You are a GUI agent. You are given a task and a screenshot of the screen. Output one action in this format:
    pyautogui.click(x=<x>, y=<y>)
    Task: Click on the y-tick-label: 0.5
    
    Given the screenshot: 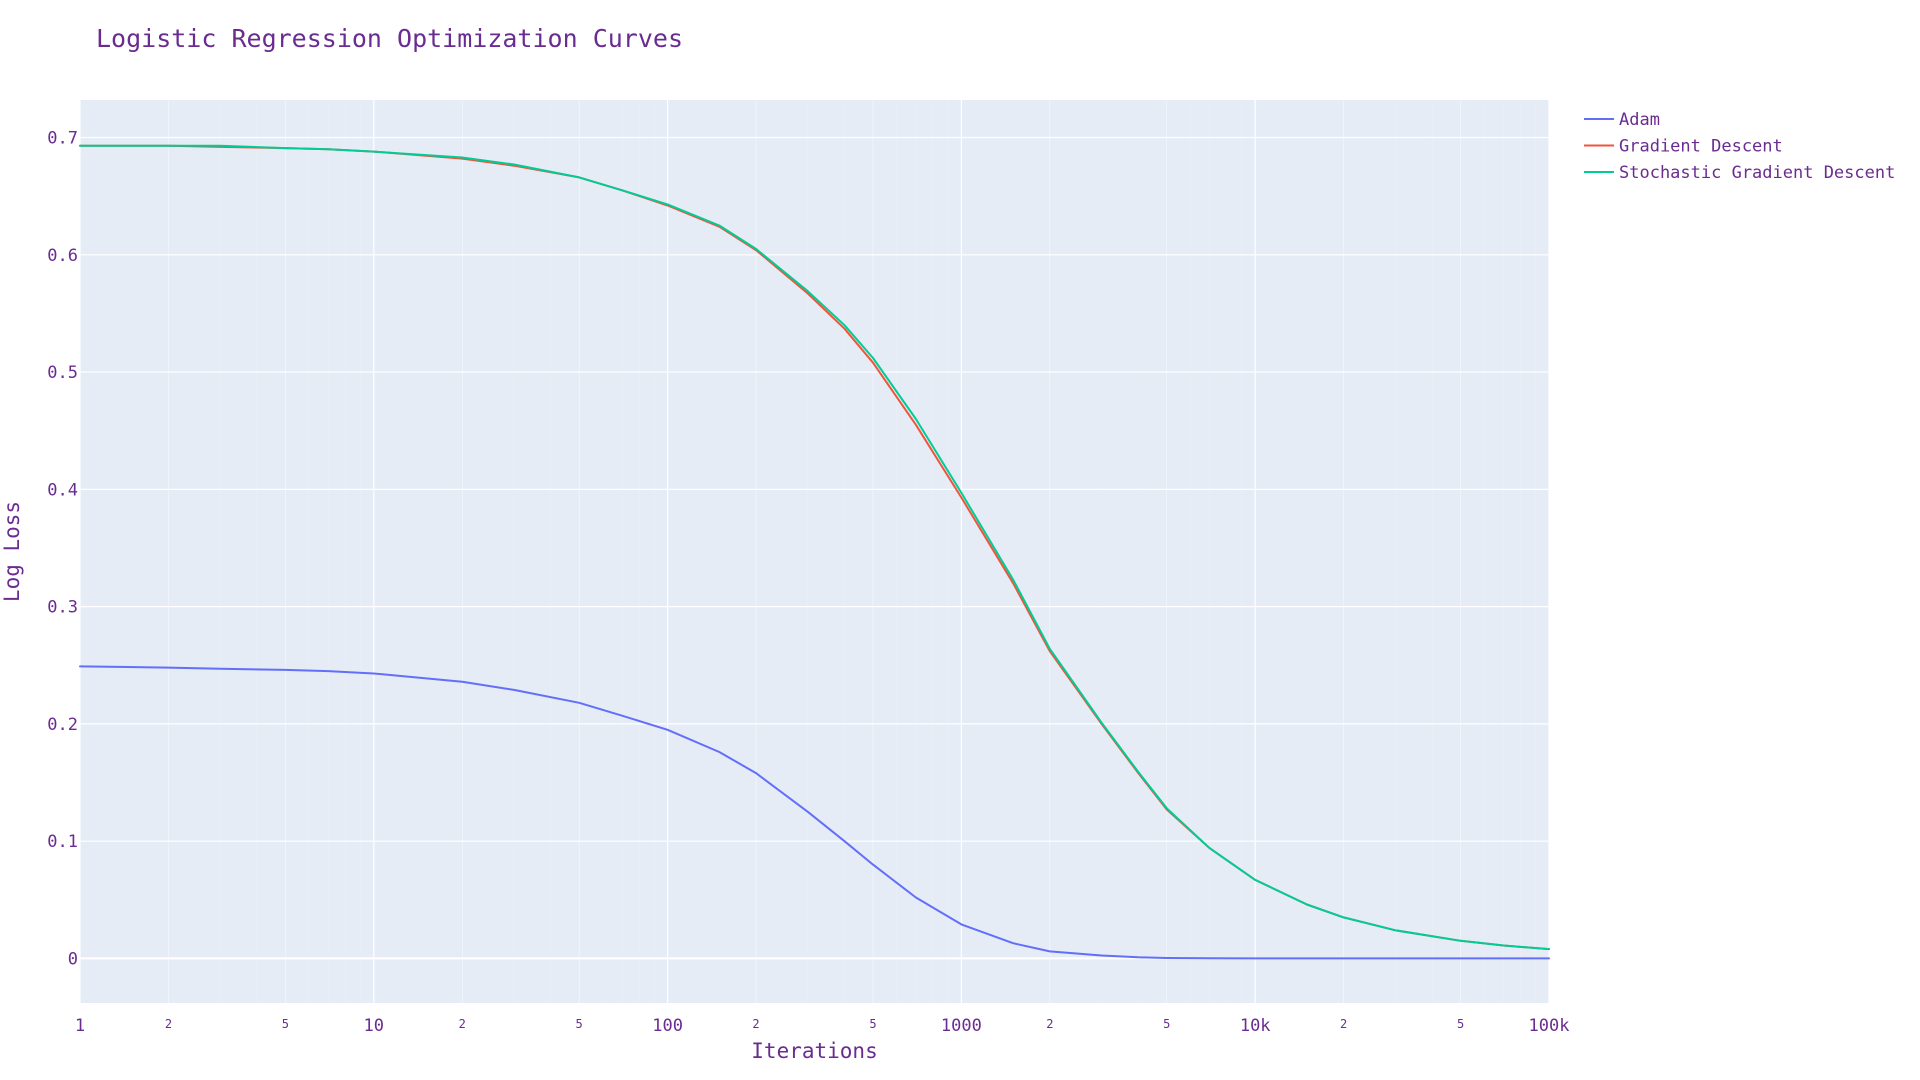 What is the action you would take?
    pyautogui.click(x=62, y=373)
    